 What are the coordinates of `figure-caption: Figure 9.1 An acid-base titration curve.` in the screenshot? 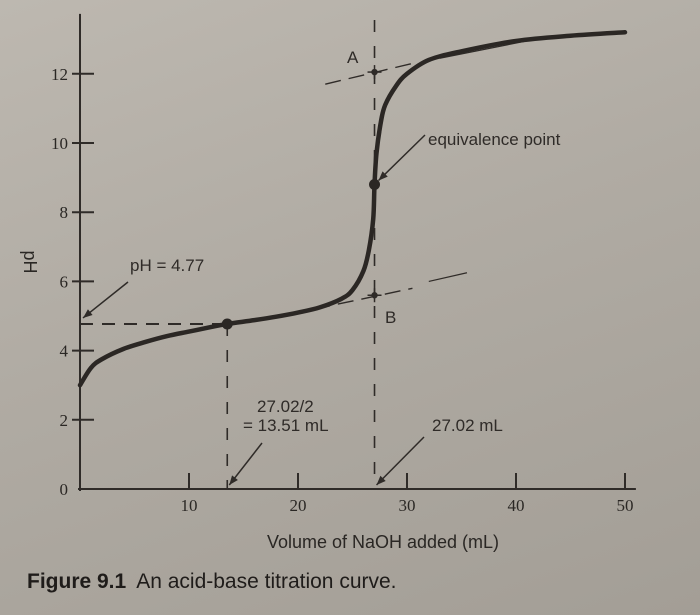 It's located at (212, 582).